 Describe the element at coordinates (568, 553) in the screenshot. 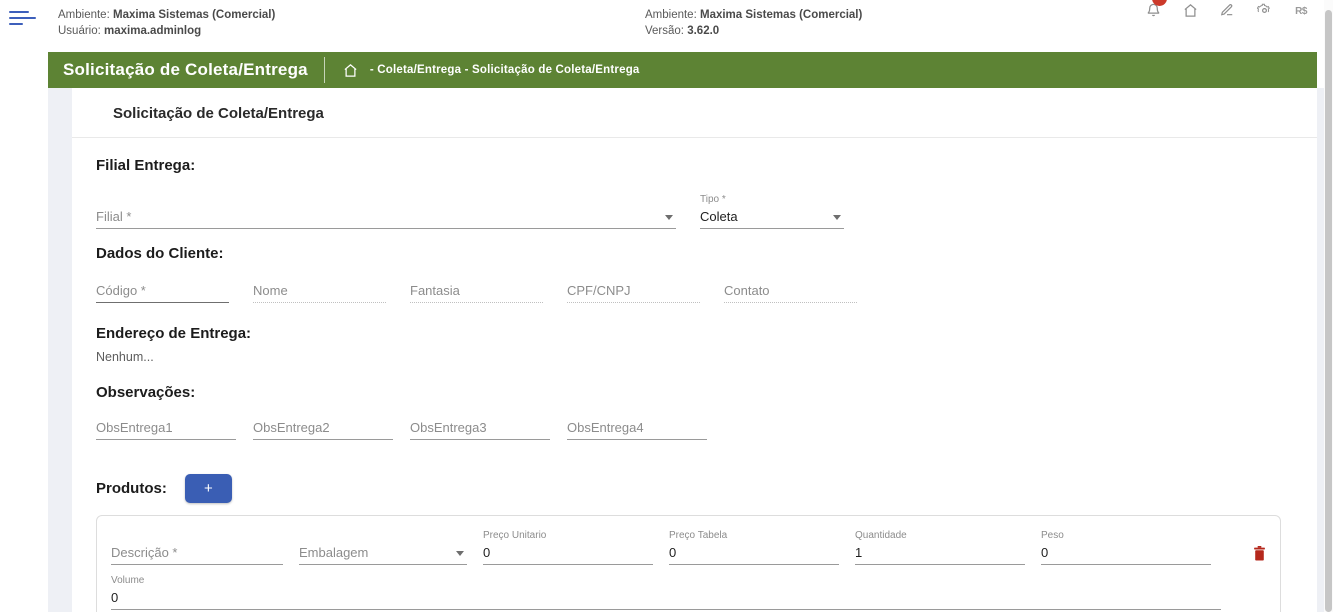

I see `preco-unitario-input` at that location.